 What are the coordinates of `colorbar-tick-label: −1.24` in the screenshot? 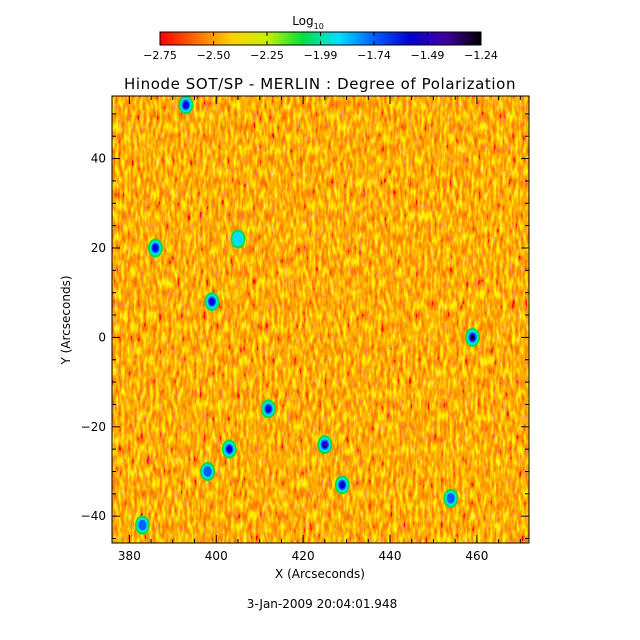 It's located at (481, 55).